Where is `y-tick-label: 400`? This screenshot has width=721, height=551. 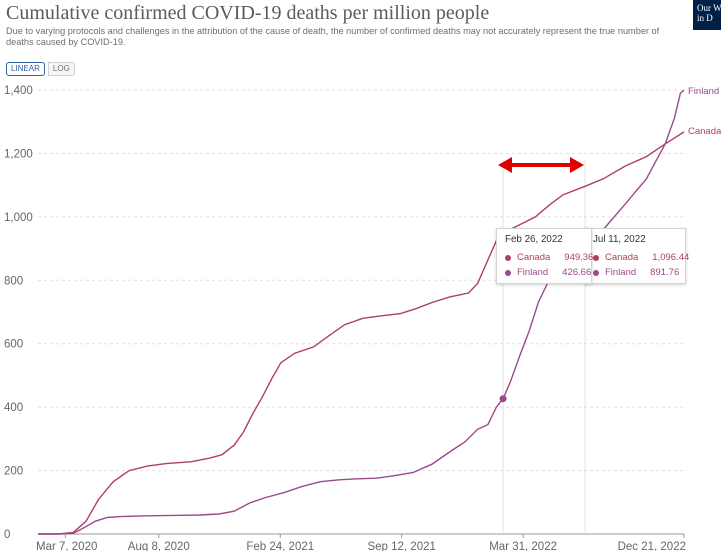
y-tick-label: 400 is located at coordinates (13, 408).